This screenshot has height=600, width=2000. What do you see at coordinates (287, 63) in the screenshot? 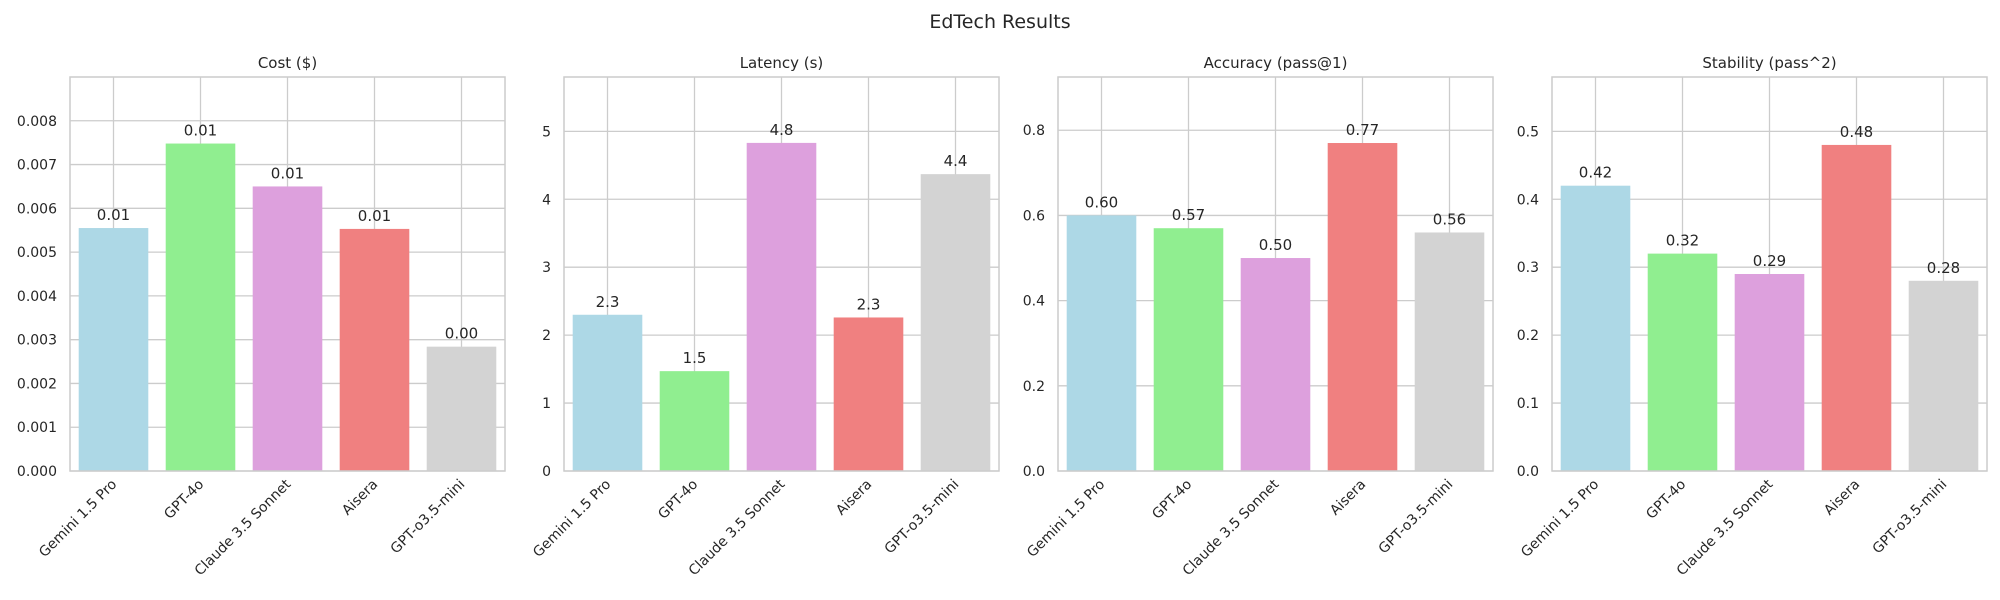
I see `panel-title: Cost ($)` at bounding box center [287, 63].